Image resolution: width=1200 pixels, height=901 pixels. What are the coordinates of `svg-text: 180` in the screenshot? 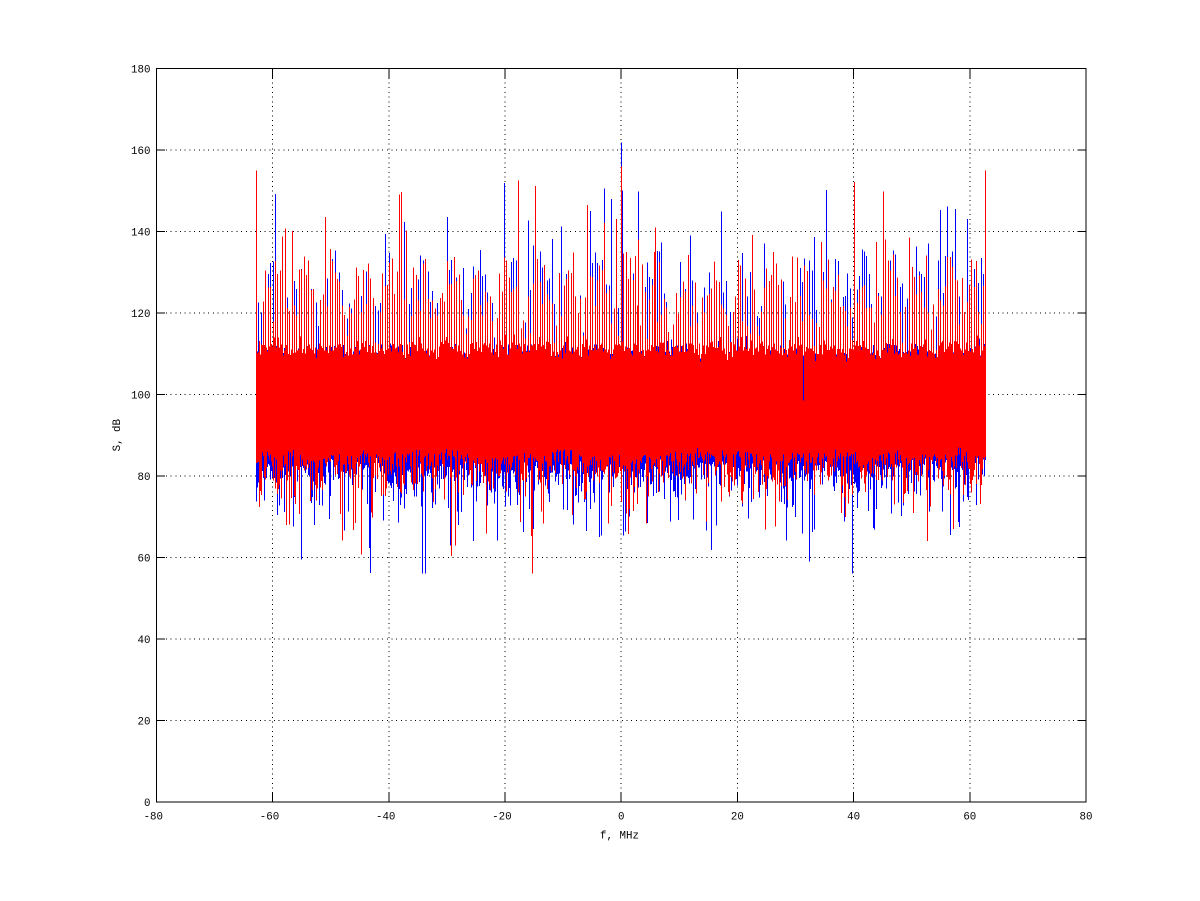 It's located at (140, 70).